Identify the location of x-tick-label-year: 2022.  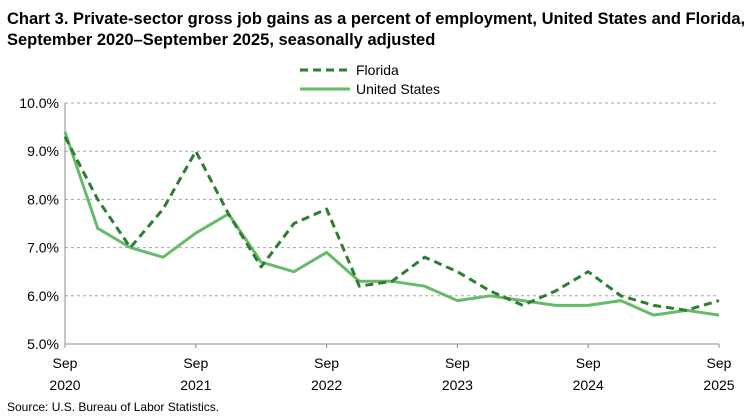
(326, 385).